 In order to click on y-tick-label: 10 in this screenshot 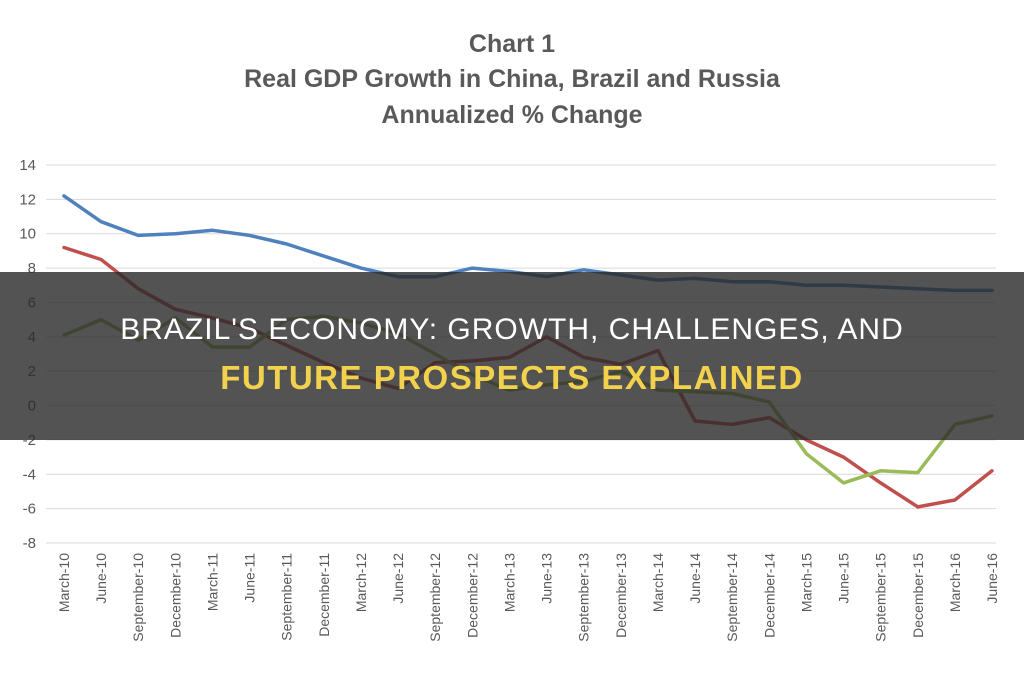, I will do `click(27, 234)`.